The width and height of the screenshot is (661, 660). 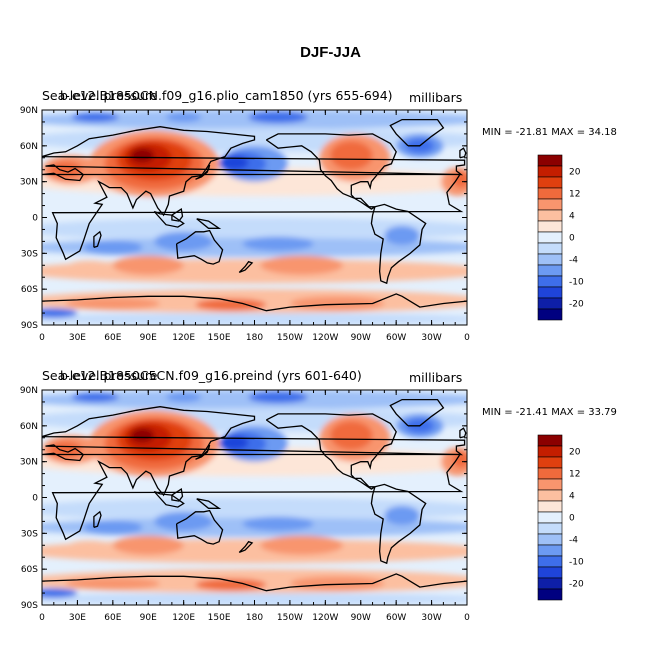 I want to click on lat-label: 0, so click(x=35, y=499).